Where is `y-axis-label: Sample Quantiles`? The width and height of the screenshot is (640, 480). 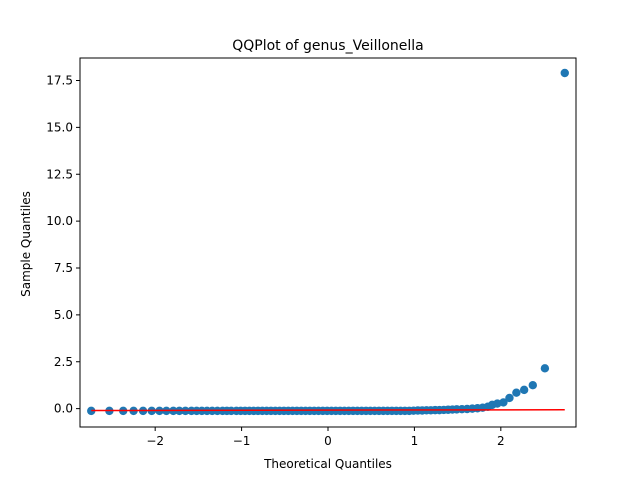 y-axis-label: Sample Quantiles is located at coordinates (26, 244).